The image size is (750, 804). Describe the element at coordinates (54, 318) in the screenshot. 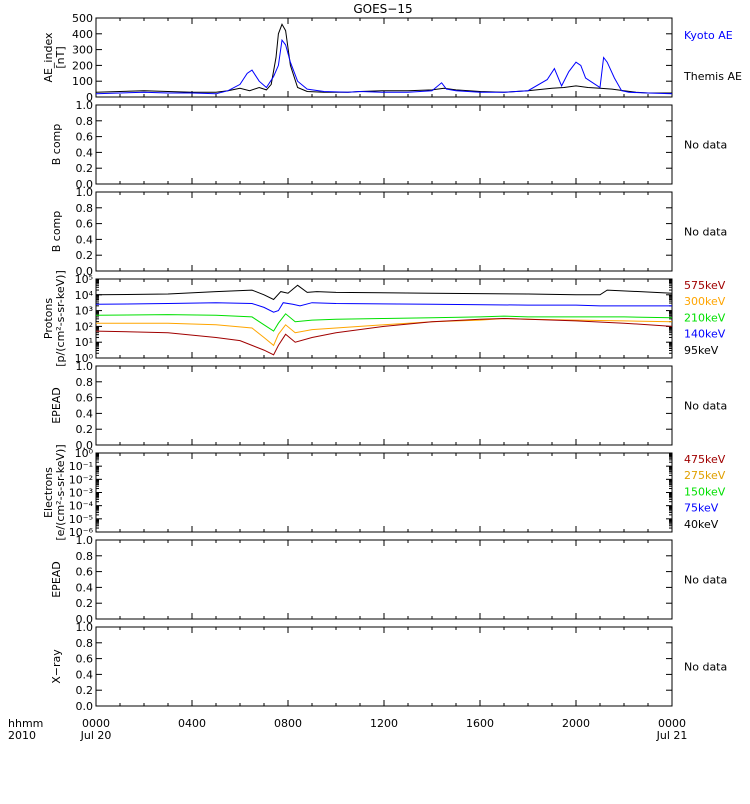

I see `y-axis-label: Protons[p/(cm²-s-sr-keV)]` at that location.